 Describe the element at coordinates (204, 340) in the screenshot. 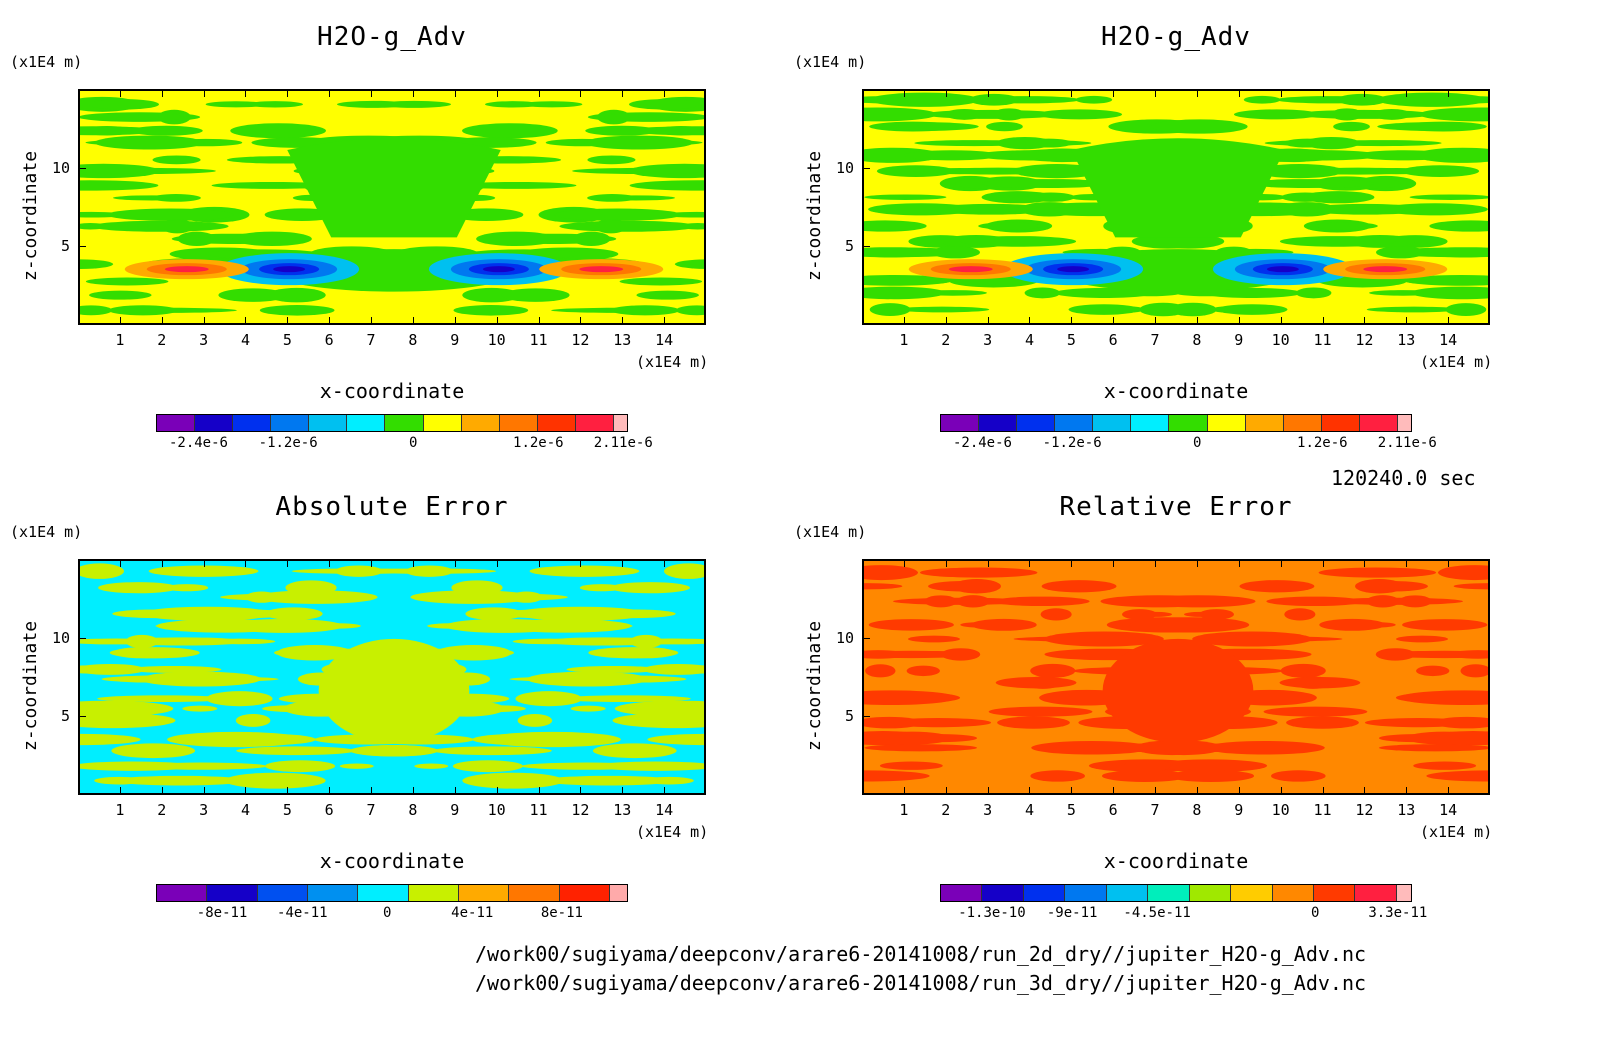

I see `x-tick-label: 3` at that location.